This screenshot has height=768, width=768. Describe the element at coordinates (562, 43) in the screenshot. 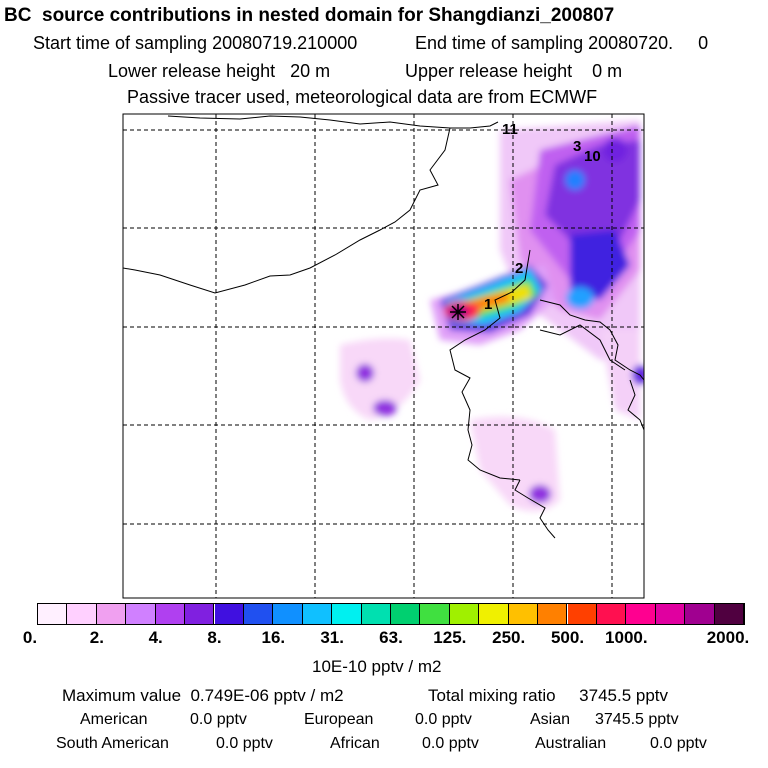

I see `end-time-label: End time of sampling 20080720. 0` at that location.